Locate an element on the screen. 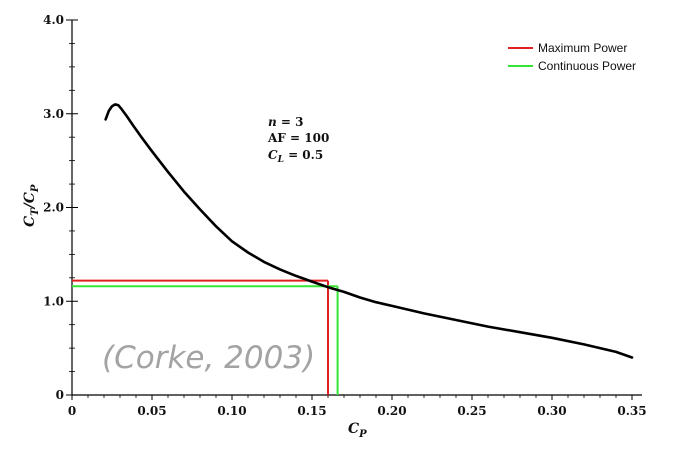 Image resolution: width=676 pixels, height=449 pixels. legend-label-cont: Continuous Power is located at coordinates (587, 66).